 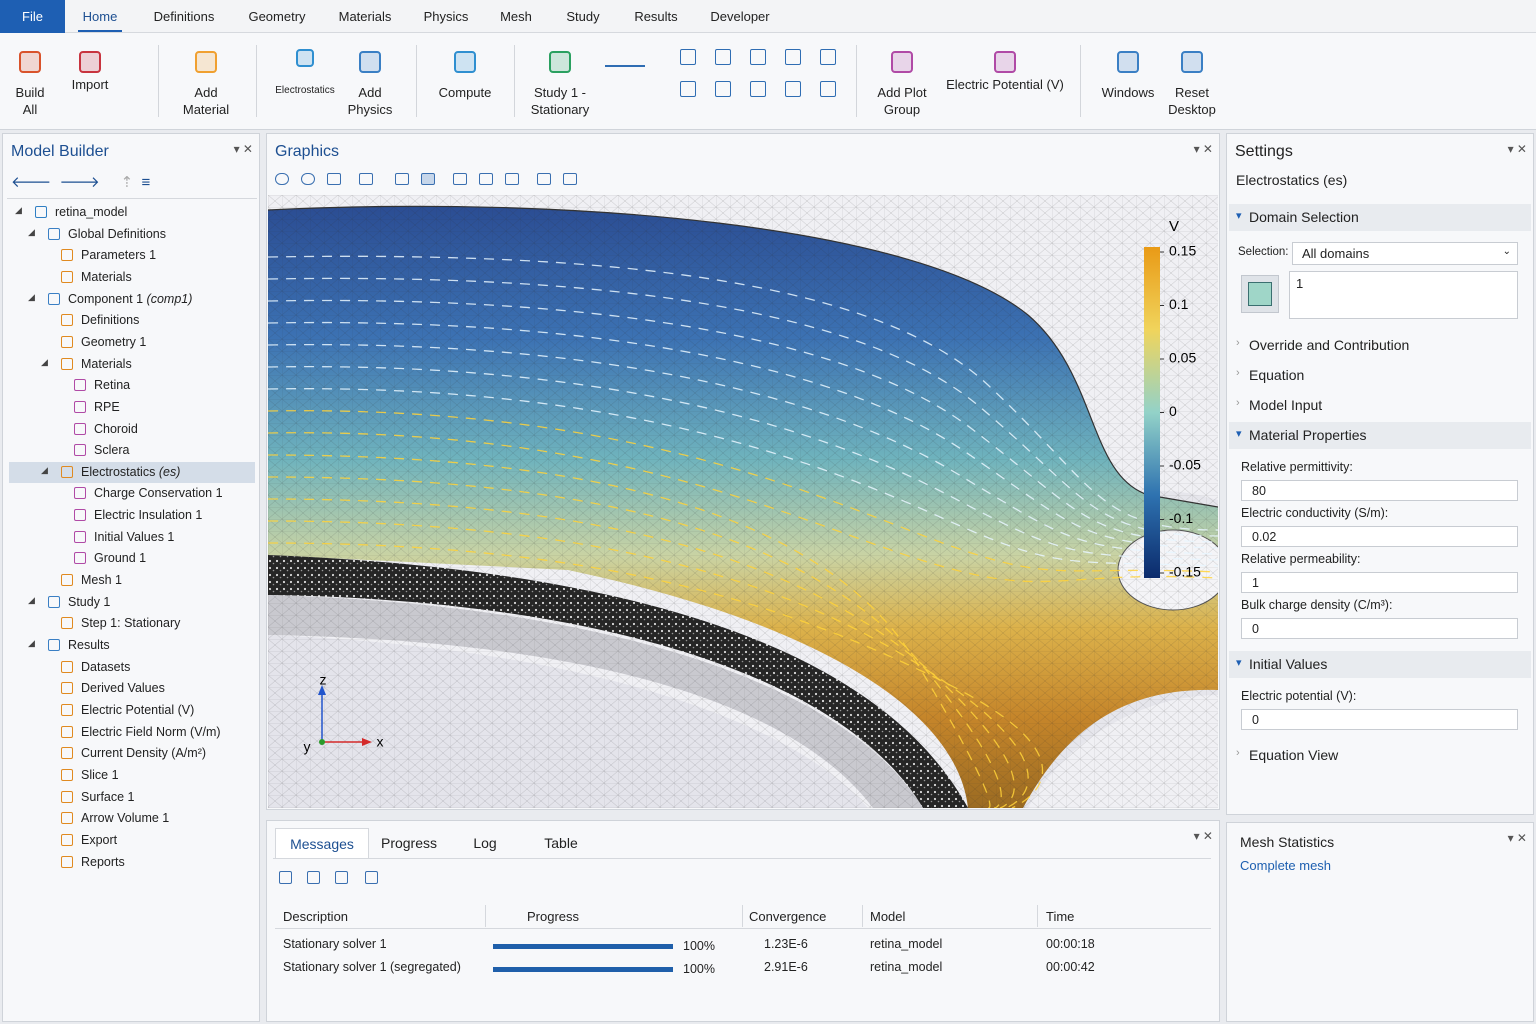 What do you see at coordinates (132, 688) in the screenshot?
I see `tree-node: Derived Values` at bounding box center [132, 688].